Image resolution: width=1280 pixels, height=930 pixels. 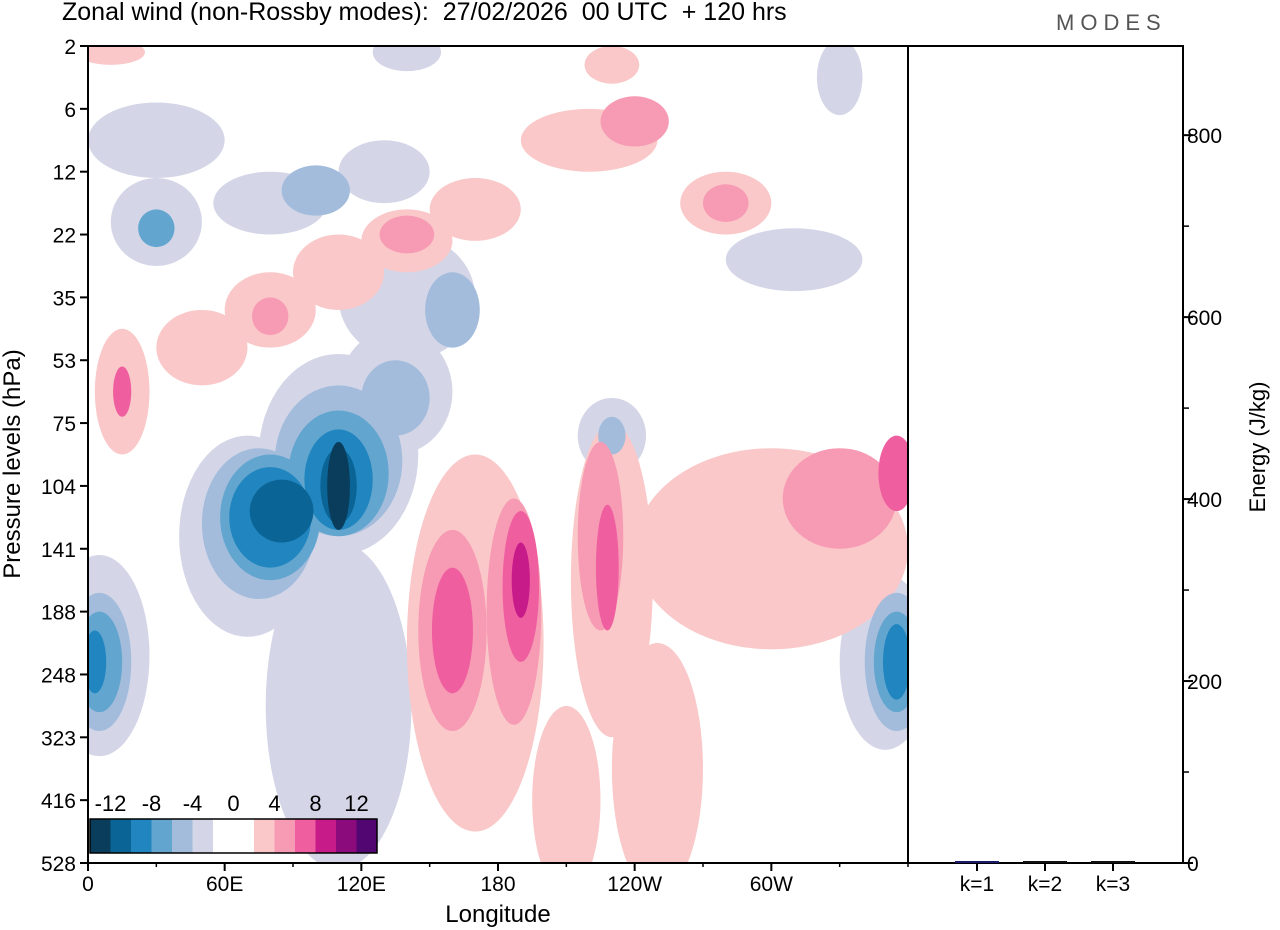 I want to click on colorbar: -12 -8 -4 0 4 8 12, so click(x=233, y=822).